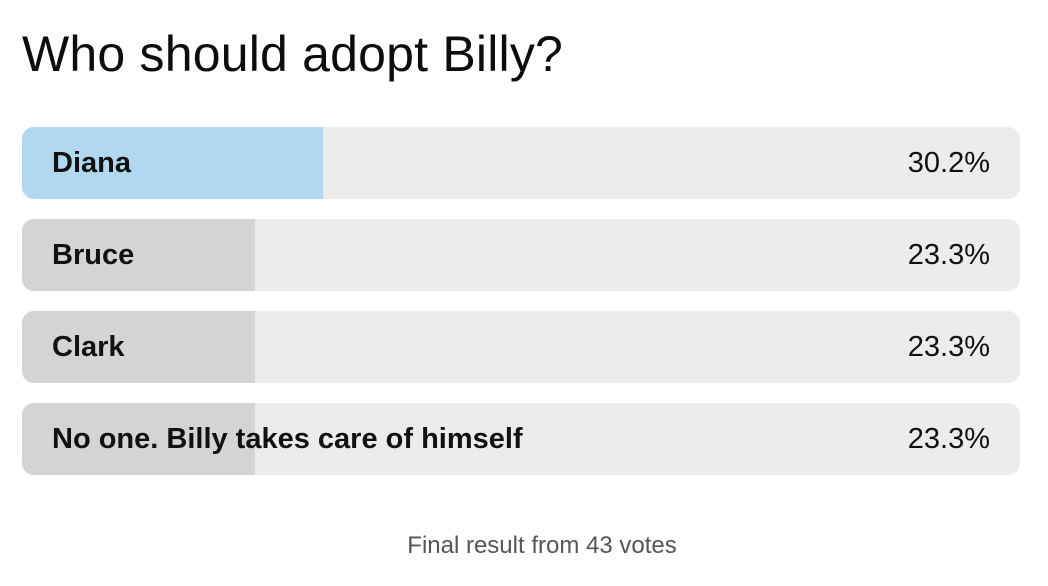 The width and height of the screenshot is (1048, 586). I want to click on option-label: Diana, so click(91, 163).